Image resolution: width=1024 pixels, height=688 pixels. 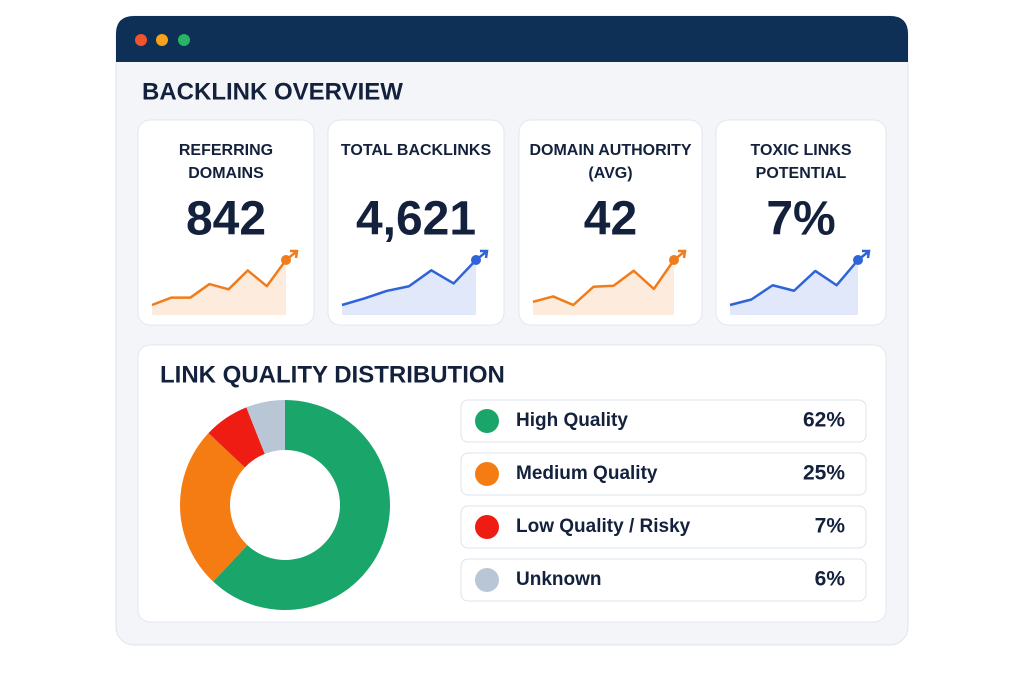 I want to click on legend-label: Medium Quality, so click(x=587, y=473).